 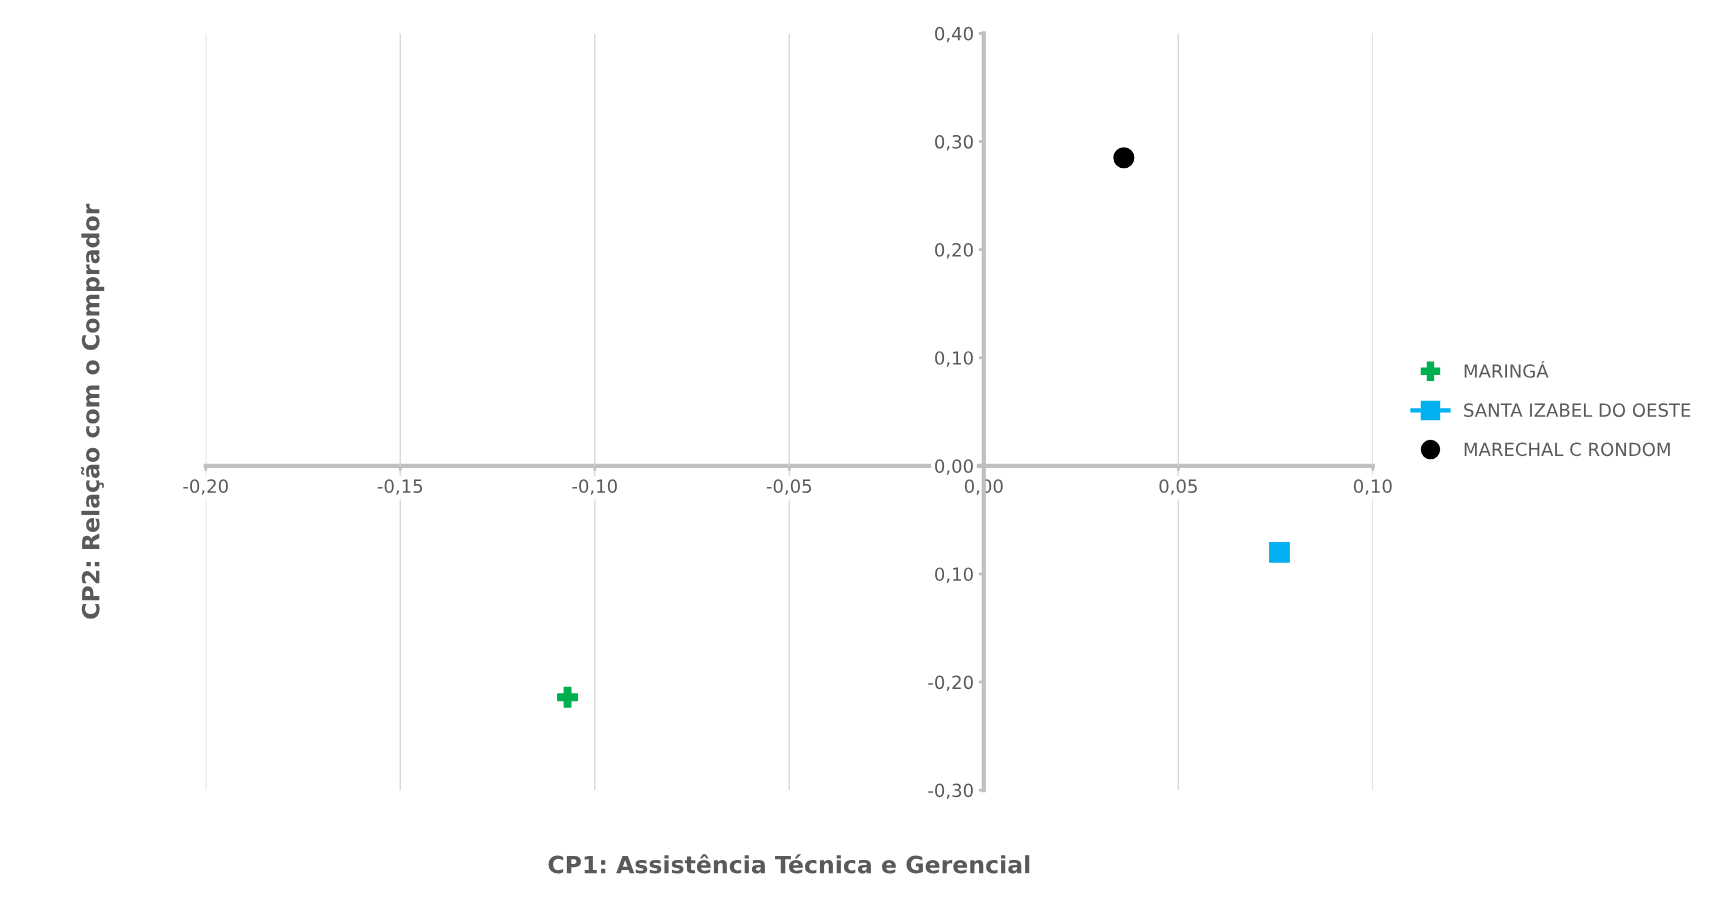 I want to click on y-tick-label: 0,30, so click(x=954, y=142).